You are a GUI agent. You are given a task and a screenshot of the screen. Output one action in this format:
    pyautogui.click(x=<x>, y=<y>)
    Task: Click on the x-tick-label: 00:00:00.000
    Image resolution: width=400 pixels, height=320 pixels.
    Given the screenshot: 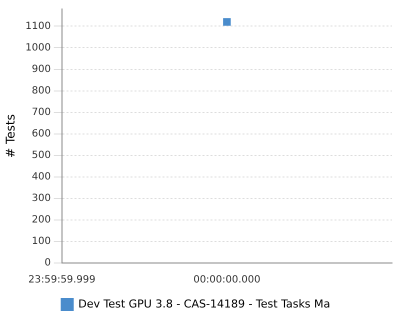 What is the action you would take?
    pyautogui.click(x=227, y=280)
    